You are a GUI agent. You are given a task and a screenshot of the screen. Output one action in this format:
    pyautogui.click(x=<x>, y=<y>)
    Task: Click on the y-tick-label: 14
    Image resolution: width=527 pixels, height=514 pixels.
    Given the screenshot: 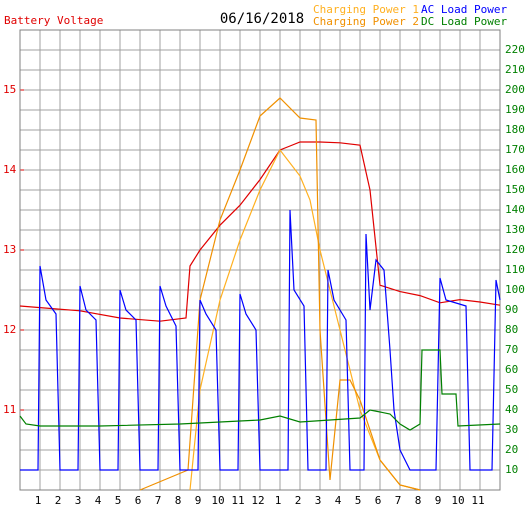 What is the action you would take?
    pyautogui.click(x=10, y=169)
    